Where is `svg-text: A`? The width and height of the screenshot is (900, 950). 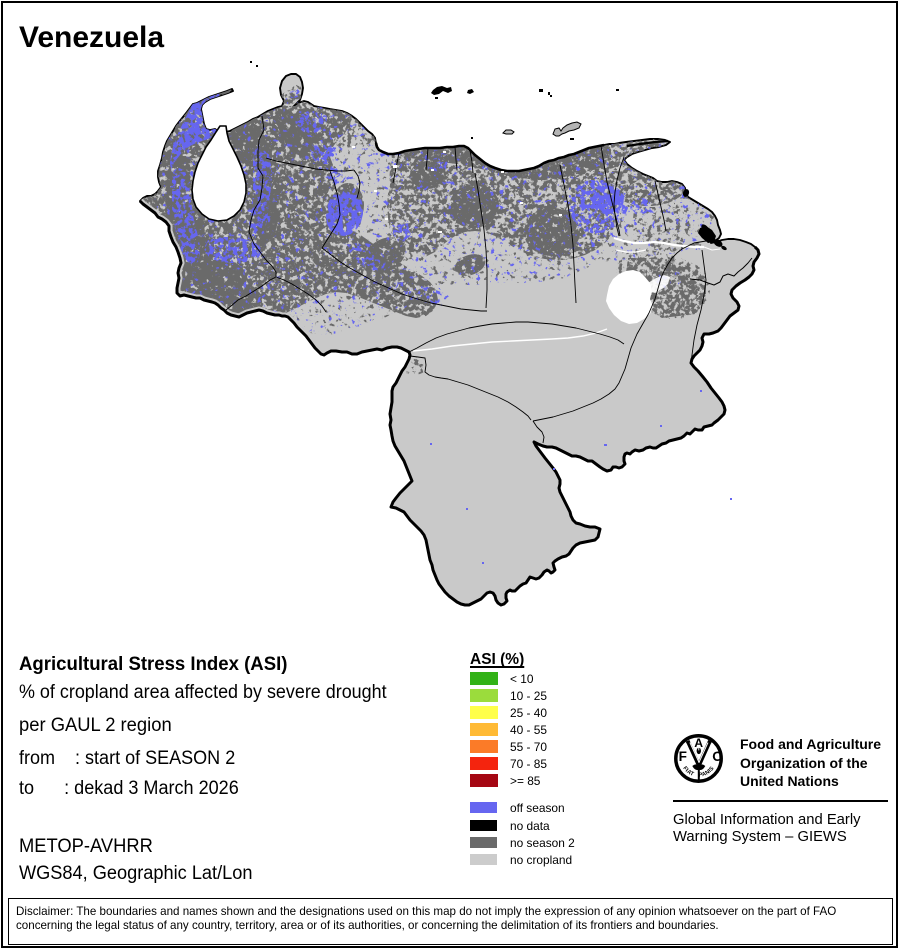
svg-text: A is located at coordinates (698, 743).